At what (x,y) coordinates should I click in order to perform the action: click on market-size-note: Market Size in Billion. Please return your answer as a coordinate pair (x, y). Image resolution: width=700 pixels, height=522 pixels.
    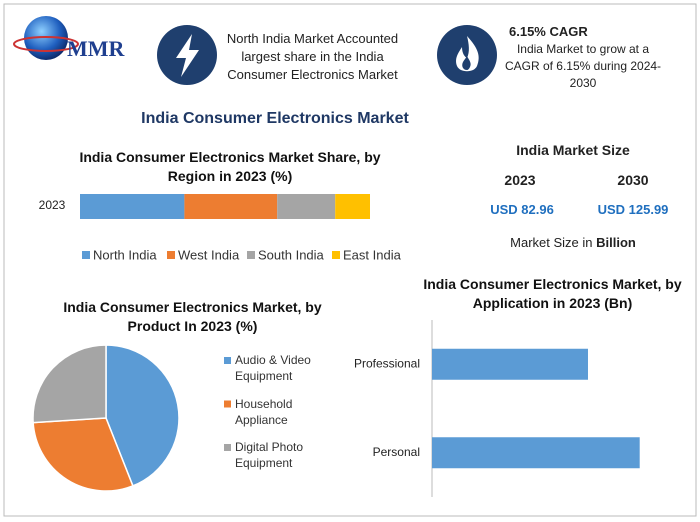
    Looking at the image, I should click on (573, 242).